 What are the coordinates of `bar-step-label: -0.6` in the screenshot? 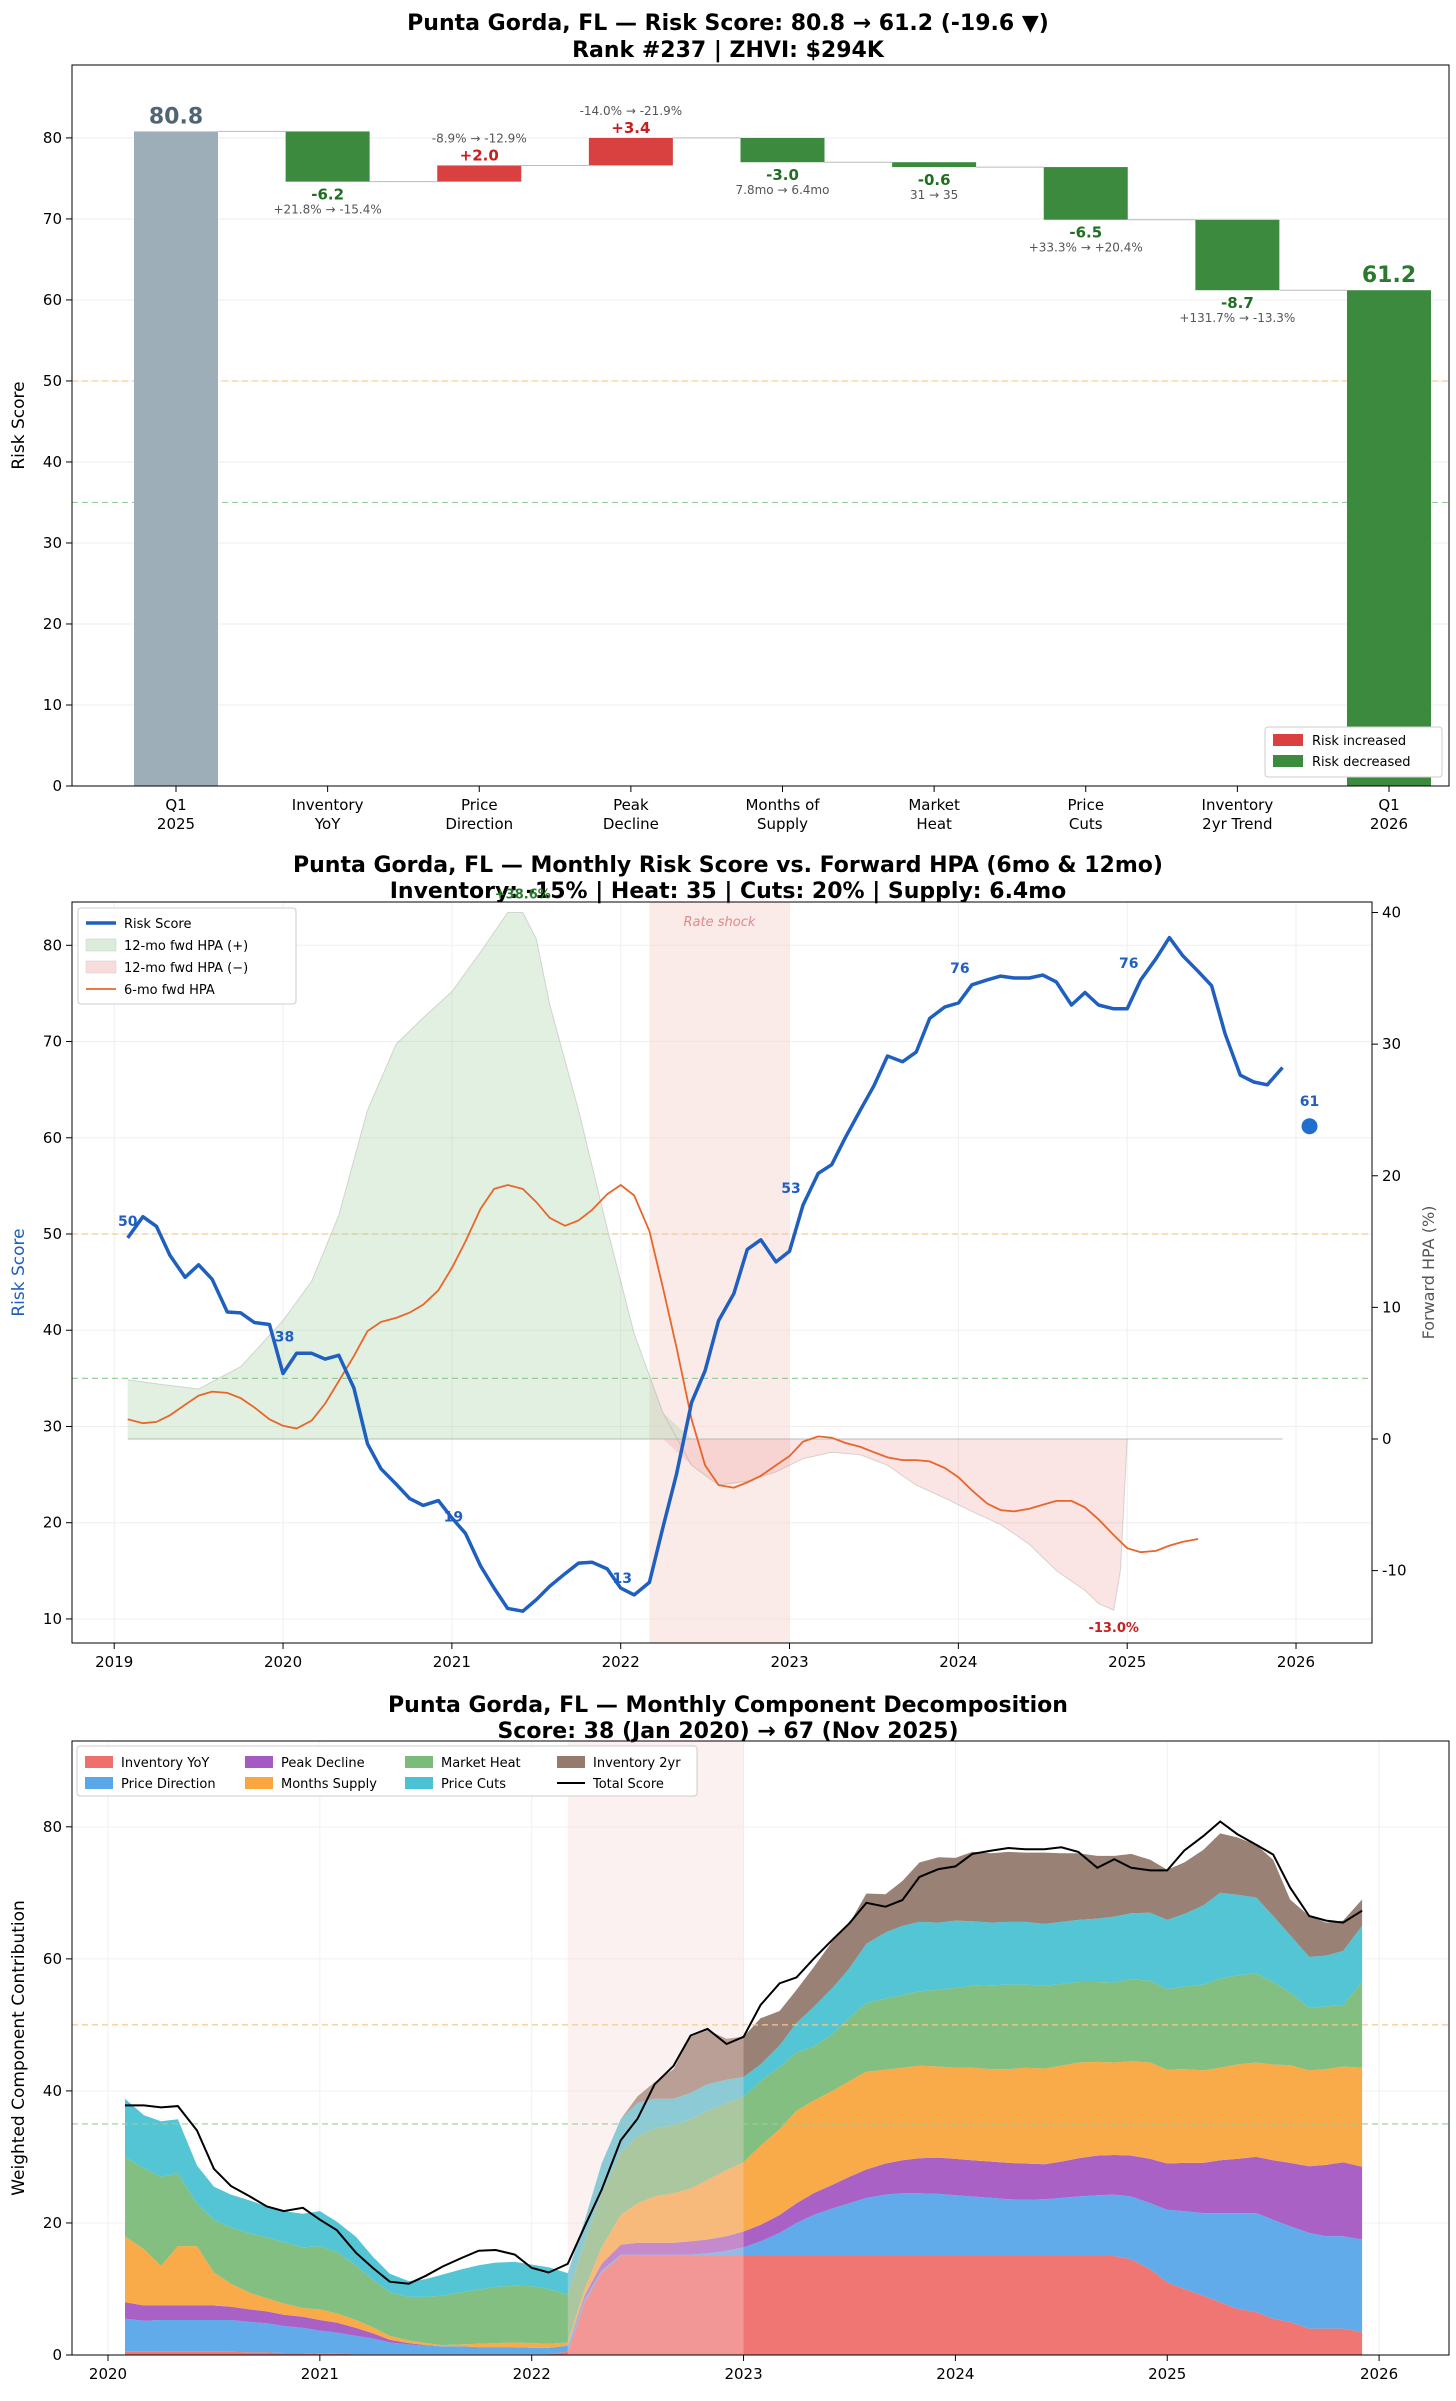 It's located at (934, 180).